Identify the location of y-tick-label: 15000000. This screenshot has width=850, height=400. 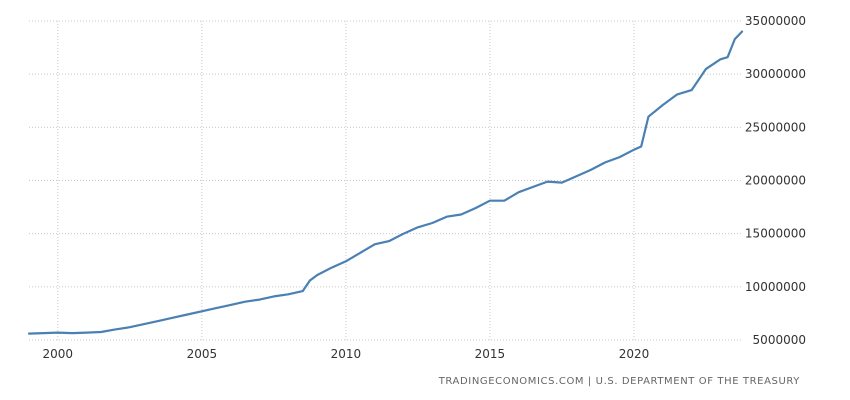
(775, 234).